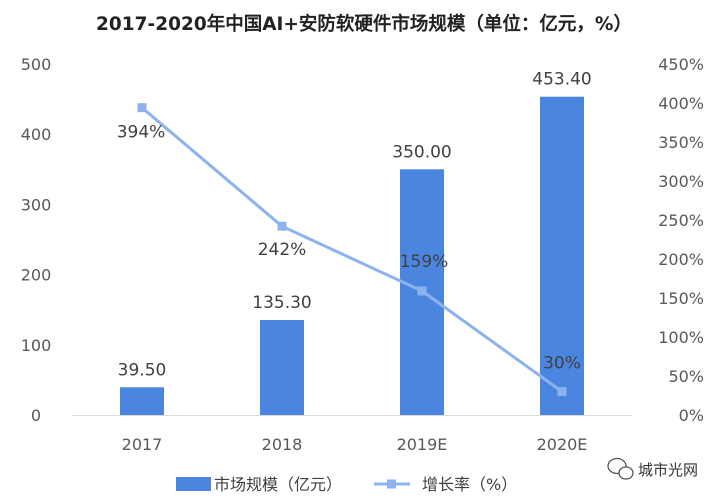 Image resolution: width=728 pixels, height=502 pixels. I want to click on x-axis: 2017 2018 2019E 2020E, so click(352, 434).